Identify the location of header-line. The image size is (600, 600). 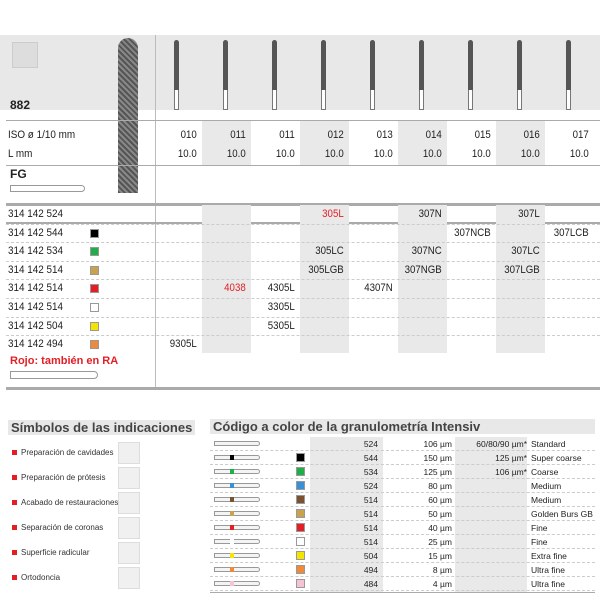
(303, 120).